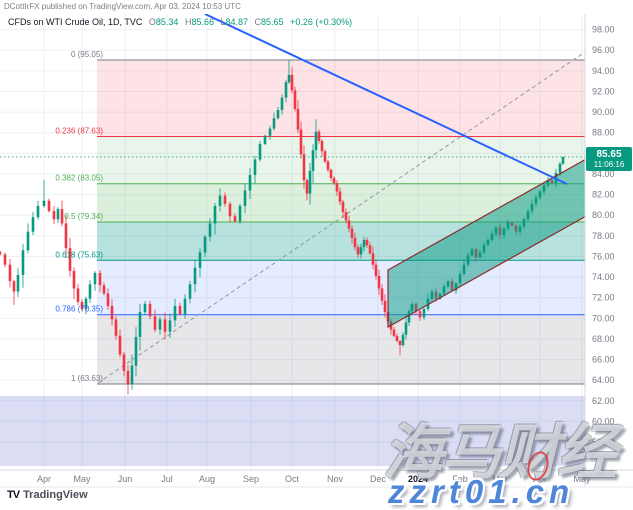 The width and height of the screenshot is (633, 510). What do you see at coordinates (251, 479) in the screenshot?
I see `svg-text: Sep` at bounding box center [251, 479].